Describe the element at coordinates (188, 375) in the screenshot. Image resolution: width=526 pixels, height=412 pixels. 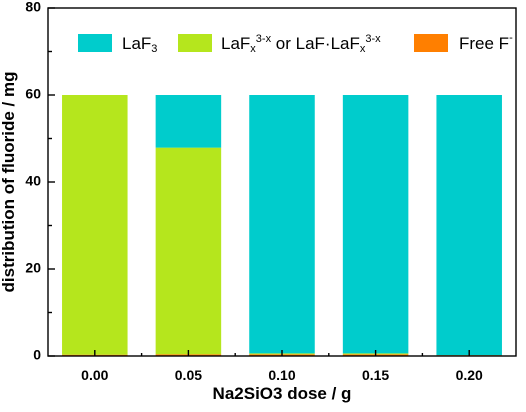
I see `x-tick-label: 0.05` at that location.